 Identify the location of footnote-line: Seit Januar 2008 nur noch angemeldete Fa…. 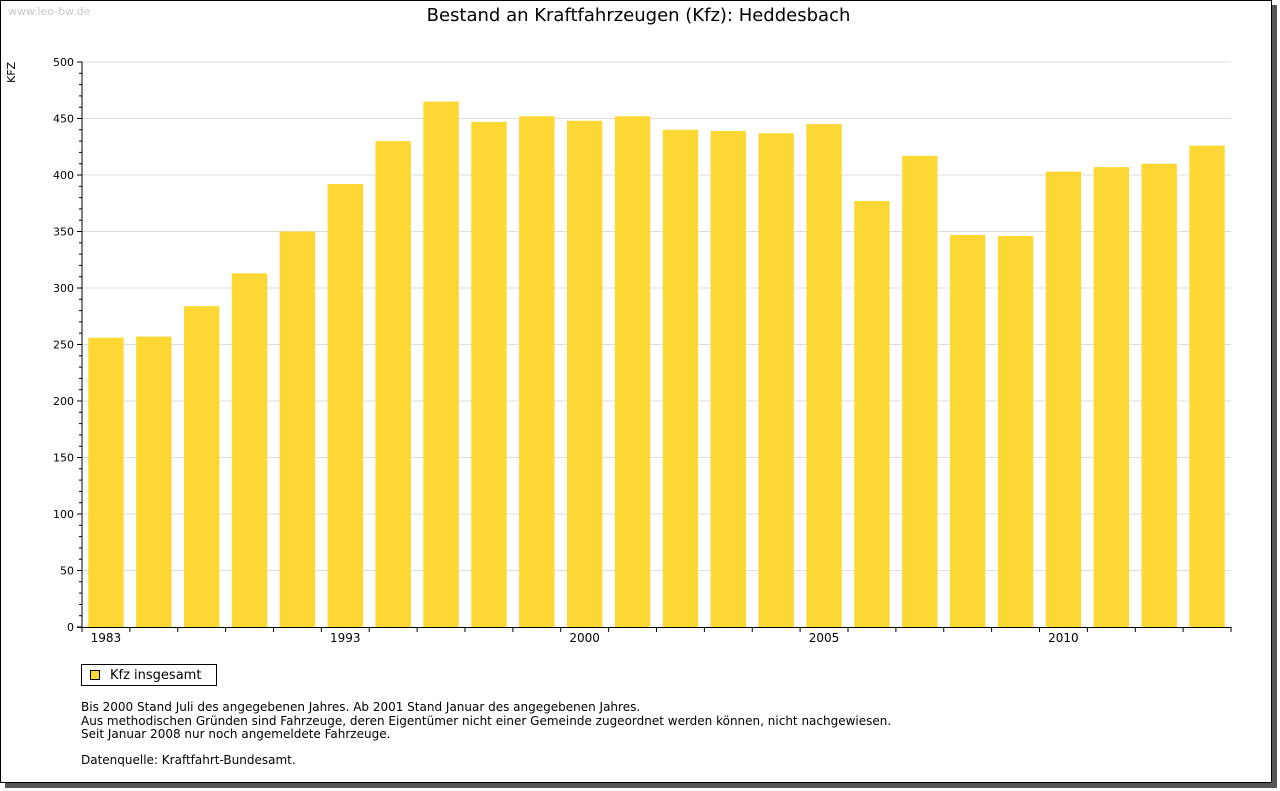
(236, 734).